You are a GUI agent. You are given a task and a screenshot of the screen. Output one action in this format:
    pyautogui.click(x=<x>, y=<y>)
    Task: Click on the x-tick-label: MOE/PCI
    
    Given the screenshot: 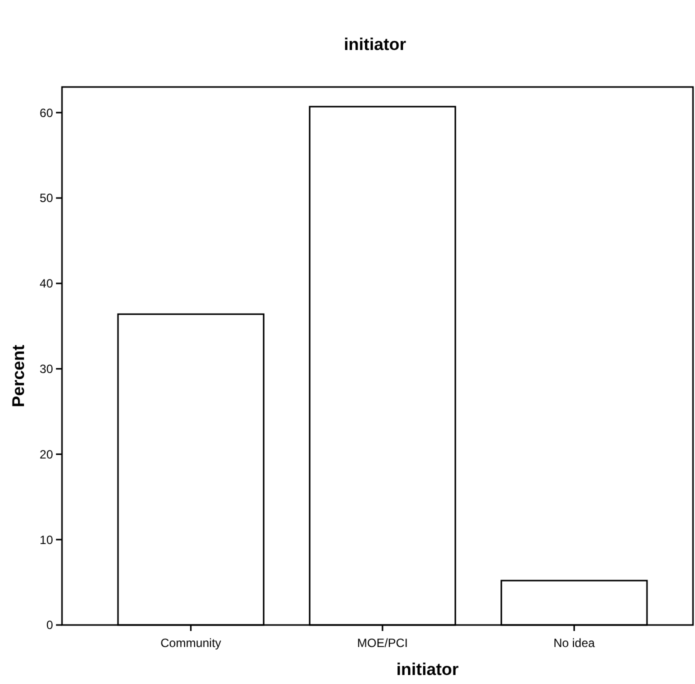 What is the action you would take?
    pyautogui.click(x=382, y=643)
    